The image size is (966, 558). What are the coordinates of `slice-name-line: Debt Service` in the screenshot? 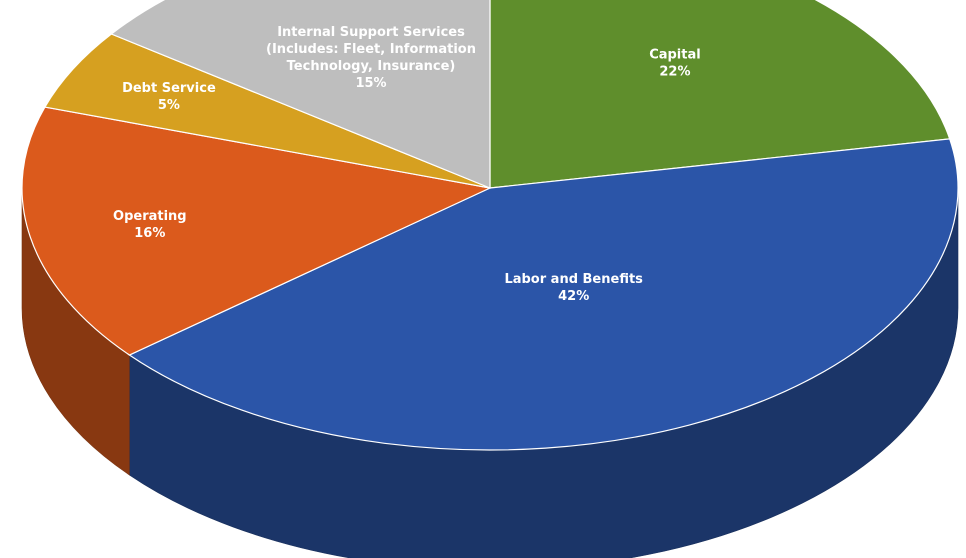 It's located at (169, 88).